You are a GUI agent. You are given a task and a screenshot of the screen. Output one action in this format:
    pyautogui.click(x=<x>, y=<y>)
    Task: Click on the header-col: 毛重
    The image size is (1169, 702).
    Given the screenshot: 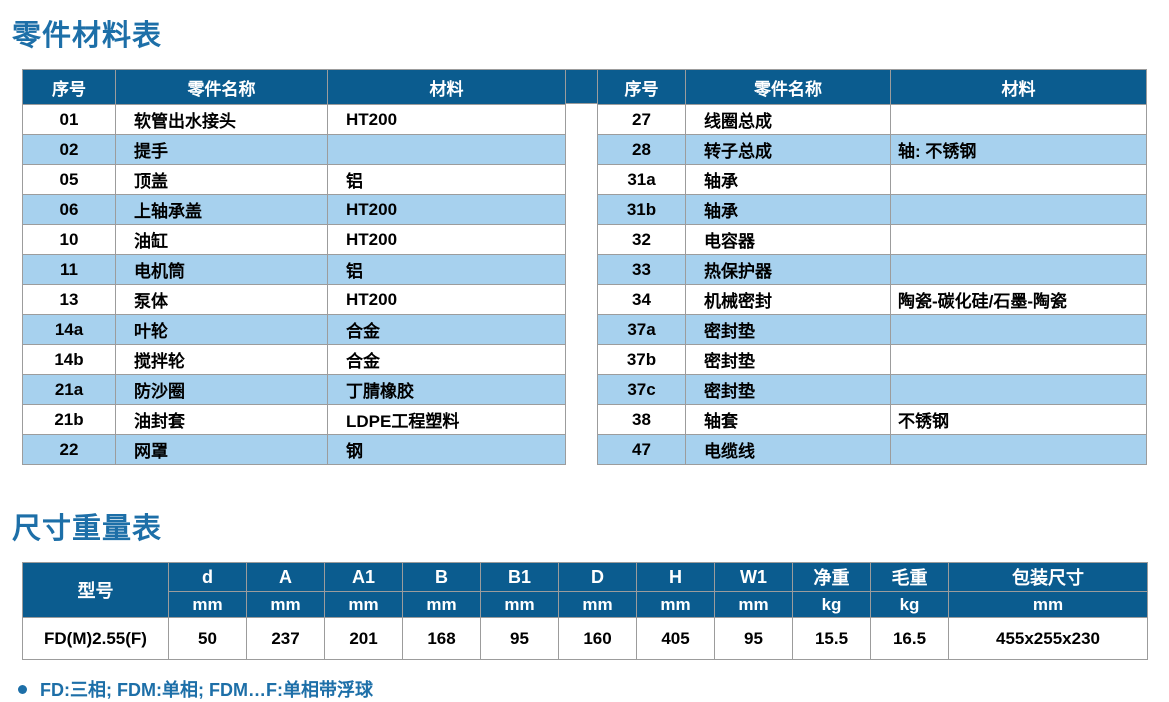 What is the action you would take?
    pyautogui.click(x=909, y=577)
    